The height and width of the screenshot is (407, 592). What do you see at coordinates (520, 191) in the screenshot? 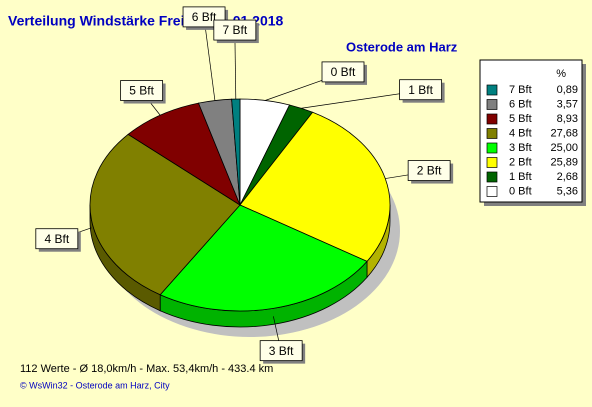
I see `legend-label: 0 Bft` at bounding box center [520, 191].